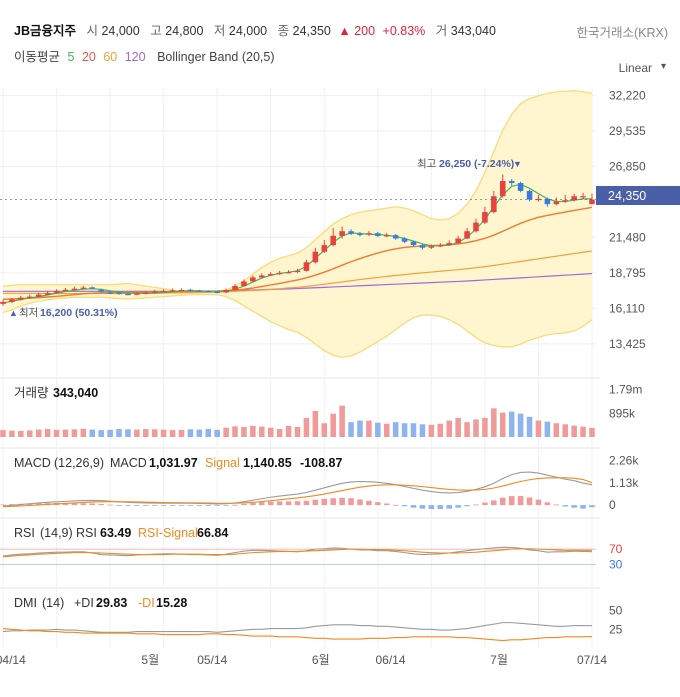 The image size is (680, 697). Describe the element at coordinates (321, 660) in the screenshot. I see `x-tick-label: 6월` at that location.